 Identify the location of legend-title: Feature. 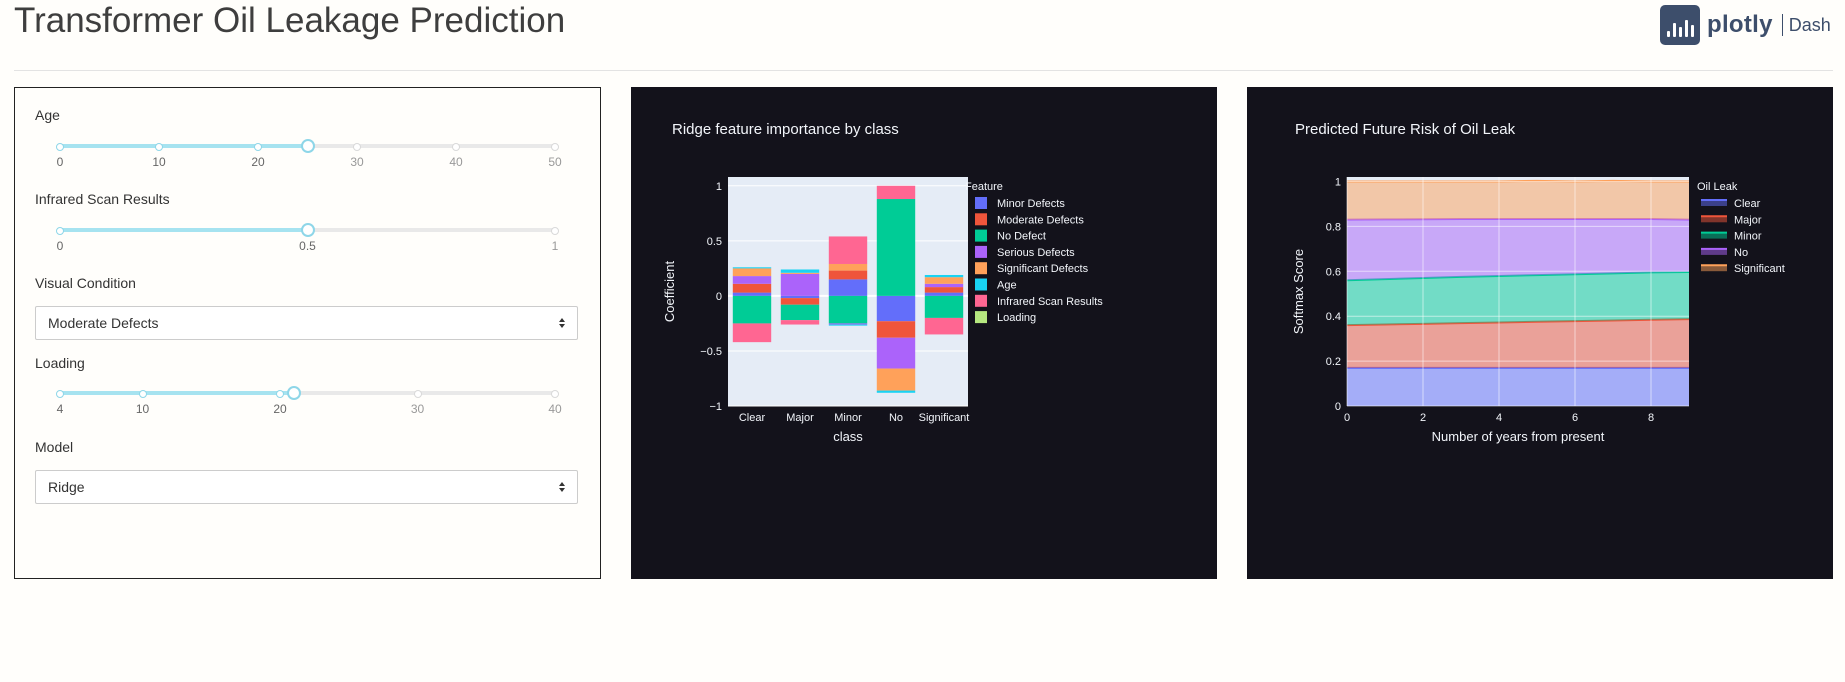
(984, 187).